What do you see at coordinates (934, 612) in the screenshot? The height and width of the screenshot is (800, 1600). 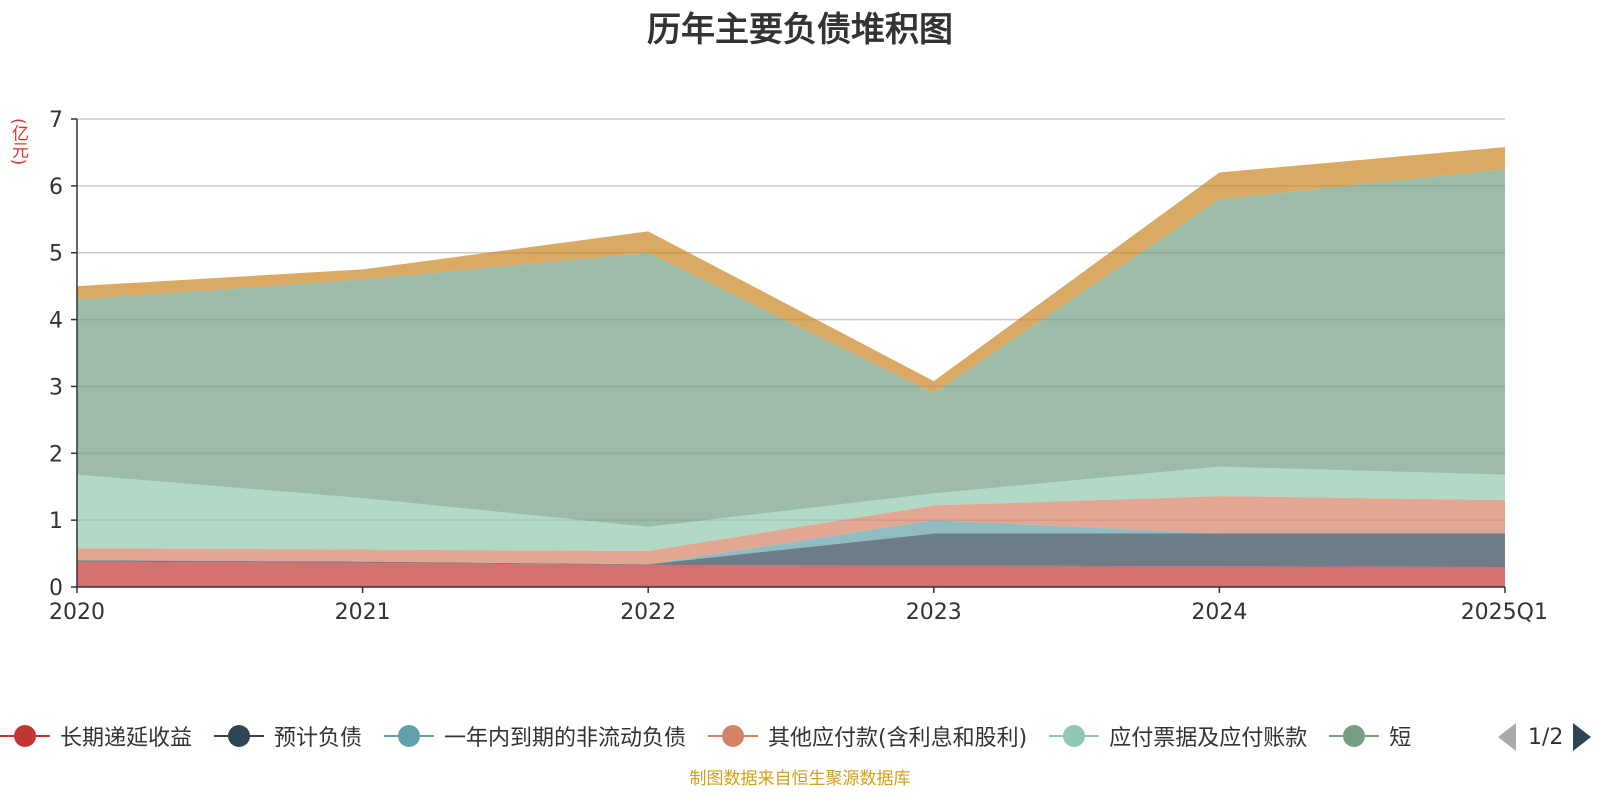 I see `x-tick-label: 2023` at bounding box center [934, 612].